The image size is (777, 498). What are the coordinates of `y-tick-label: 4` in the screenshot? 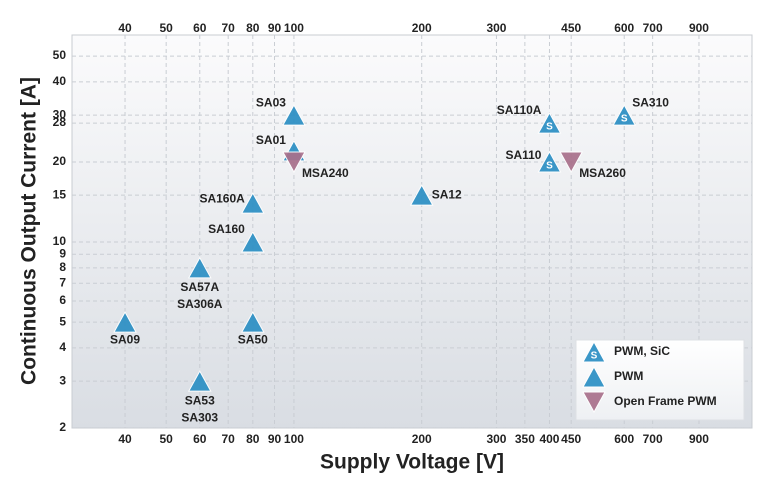 It's located at (62, 347).